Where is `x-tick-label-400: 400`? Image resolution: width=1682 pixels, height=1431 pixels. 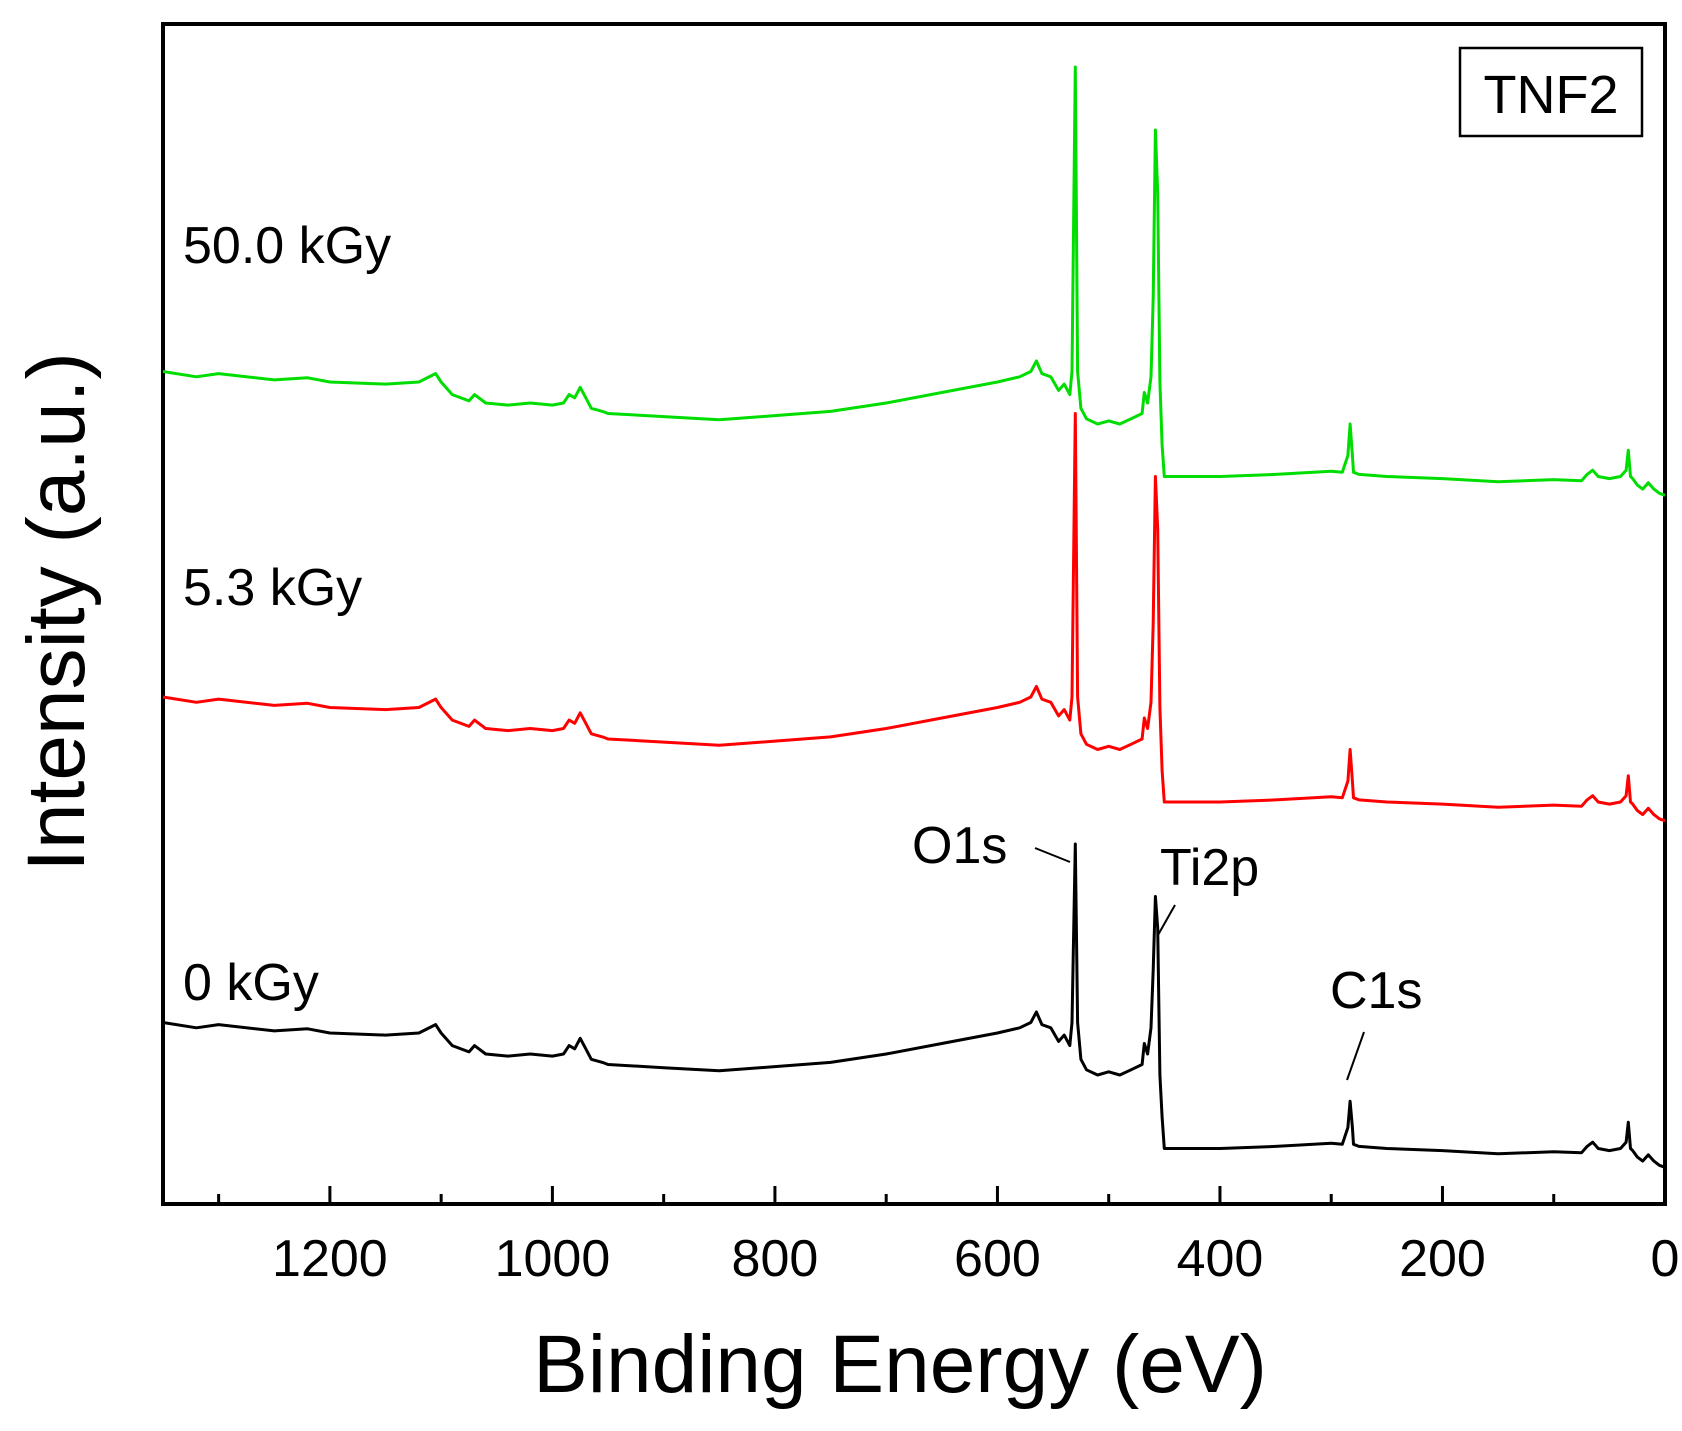 x-tick-label-400: 400 is located at coordinates (1220, 1259).